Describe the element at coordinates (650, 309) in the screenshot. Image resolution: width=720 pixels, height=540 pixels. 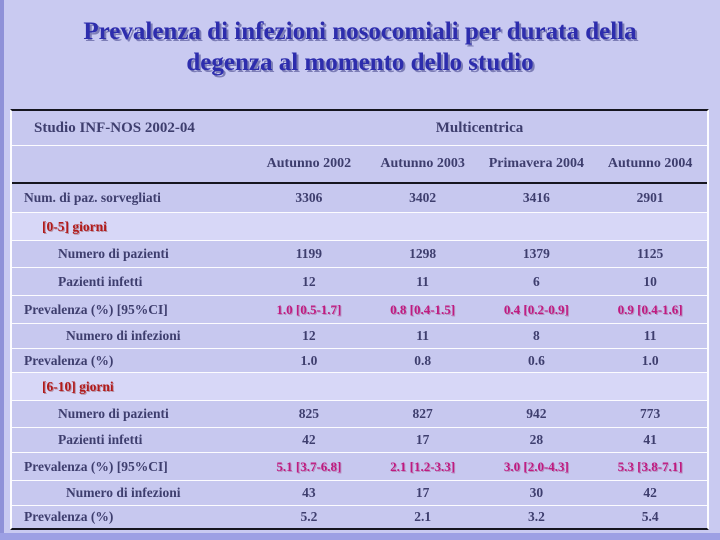
I see `cell-value: 0.9 [0.4-1.6]` at that location.